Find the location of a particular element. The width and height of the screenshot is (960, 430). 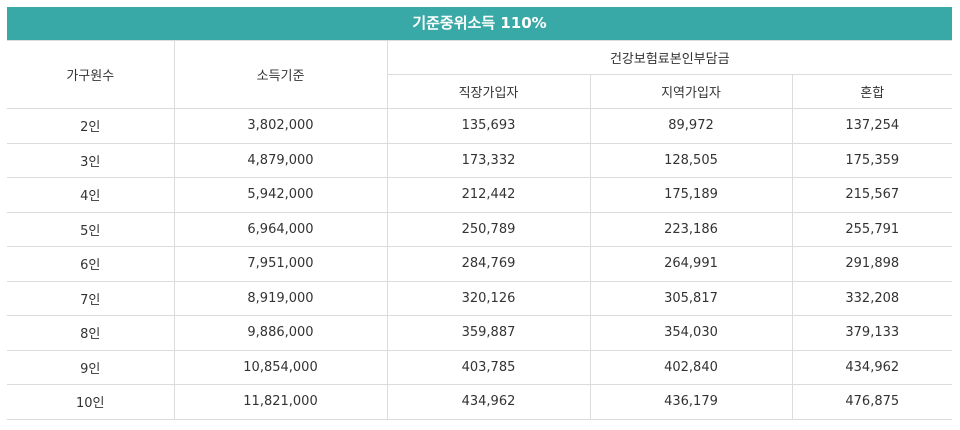

cell-income: 11,821,000 is located at coordinates (280, 402).